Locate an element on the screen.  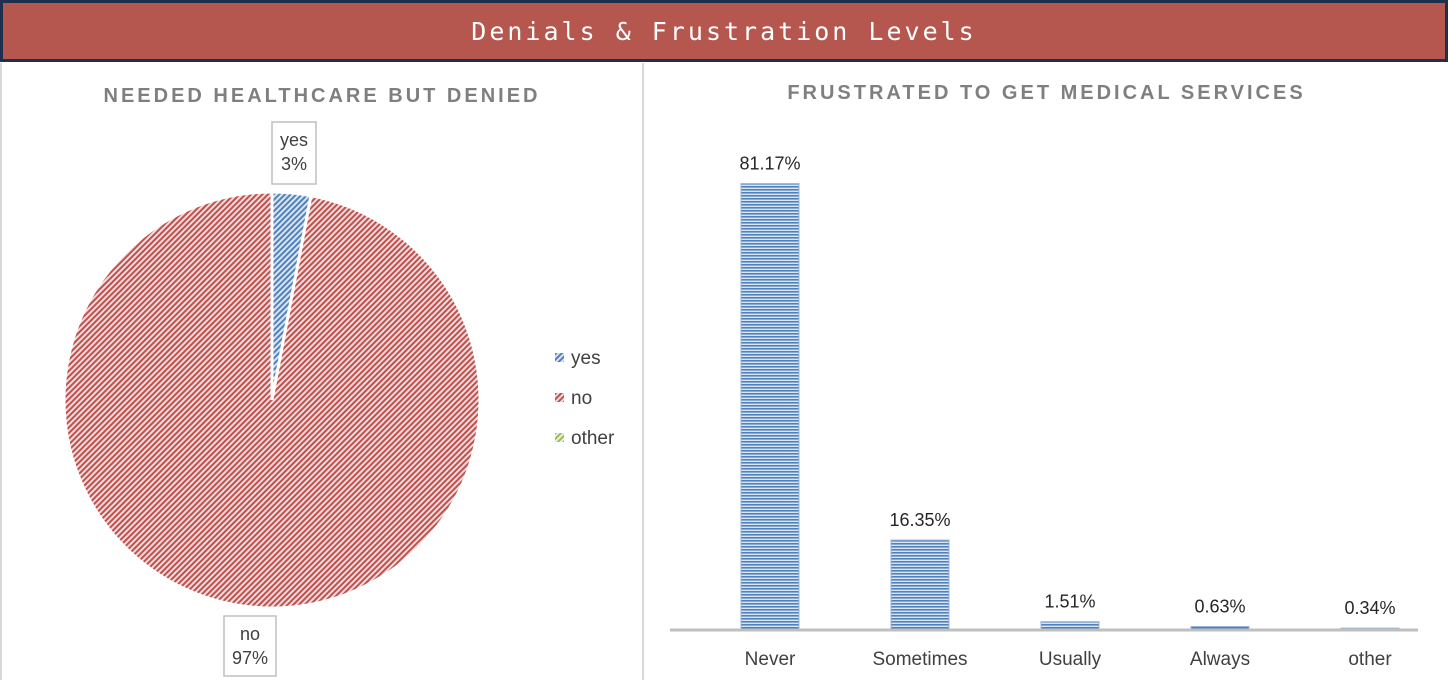
x-tick-label-always: Always is located at coordinates (1220, 659).